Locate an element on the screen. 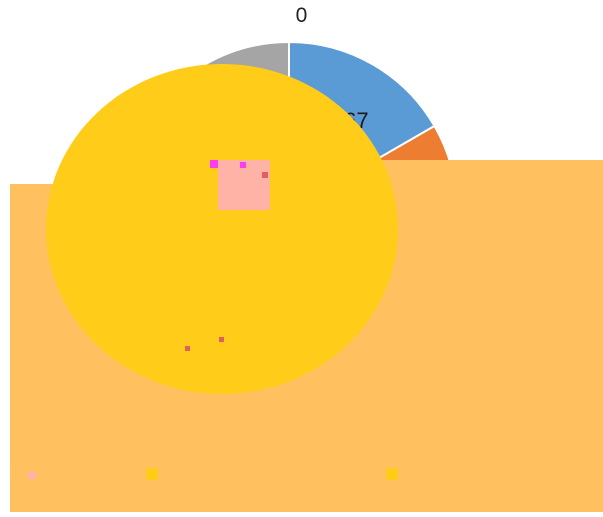 Image resolution: width=603 pixels, height=517 pixels. chart-title: 0 is located at coordinates (301, 15).